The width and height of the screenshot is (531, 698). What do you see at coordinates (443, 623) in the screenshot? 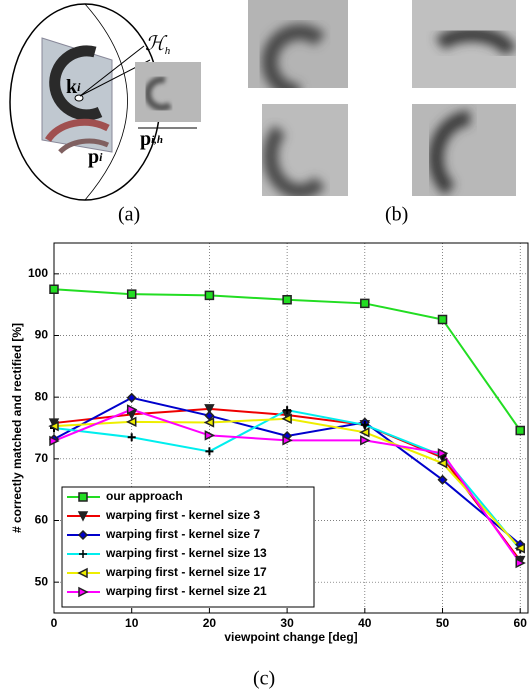
I see `x-tick-label: 50` at bounding box center [443, 623].